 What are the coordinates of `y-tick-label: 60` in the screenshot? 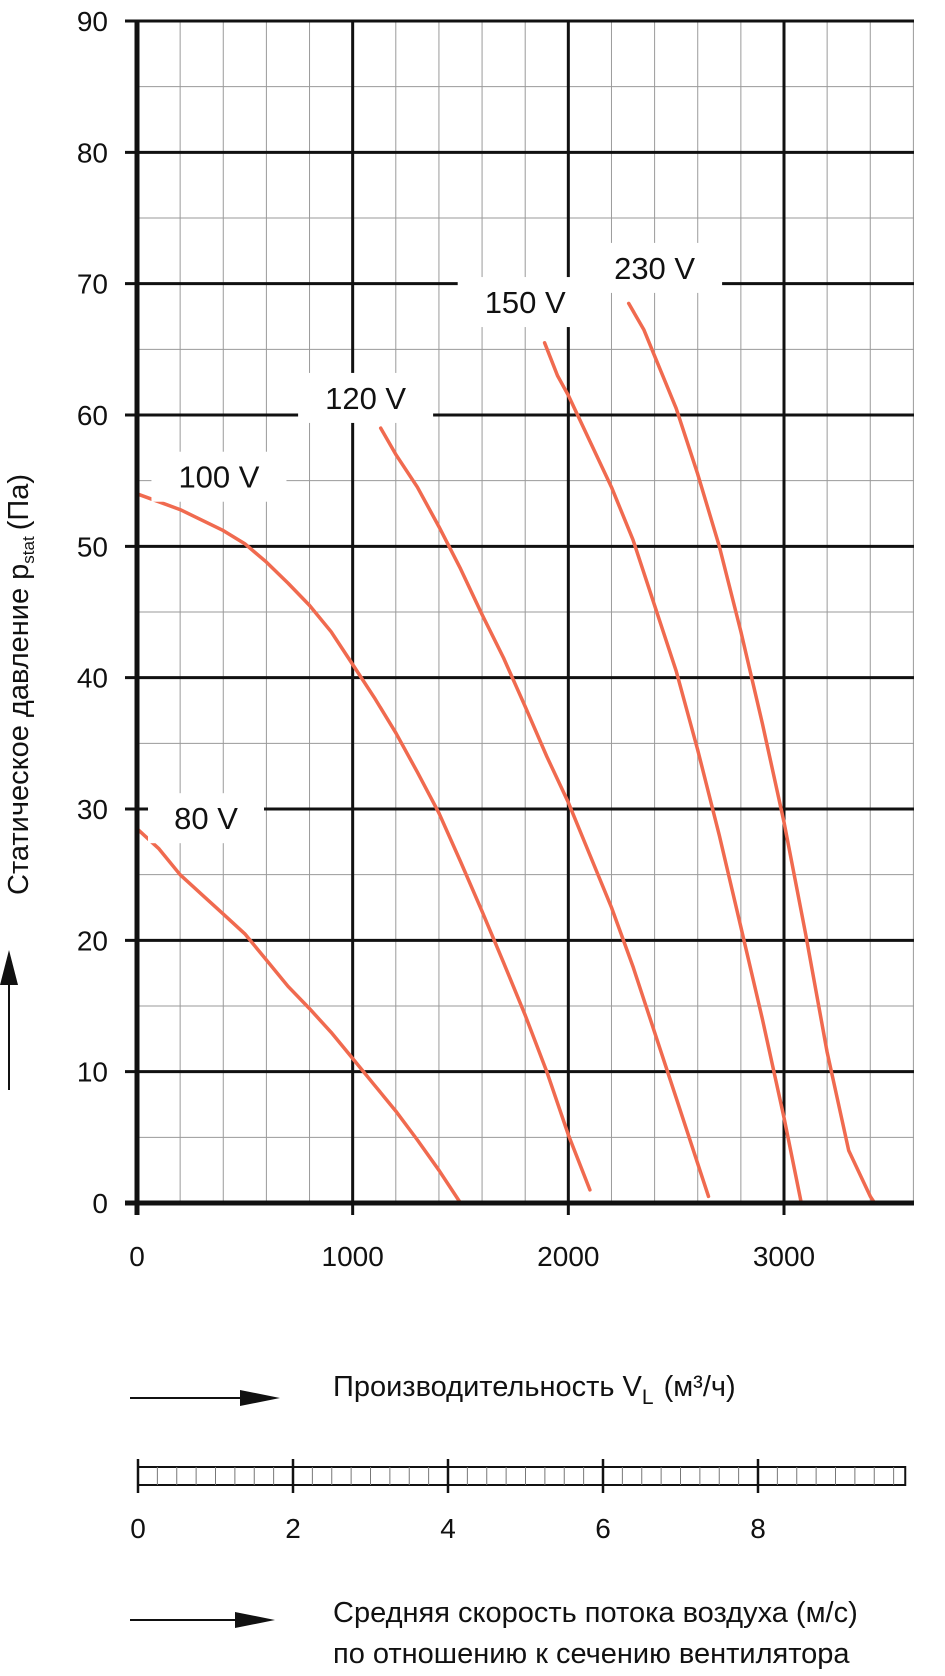 It's located at (92, 415).